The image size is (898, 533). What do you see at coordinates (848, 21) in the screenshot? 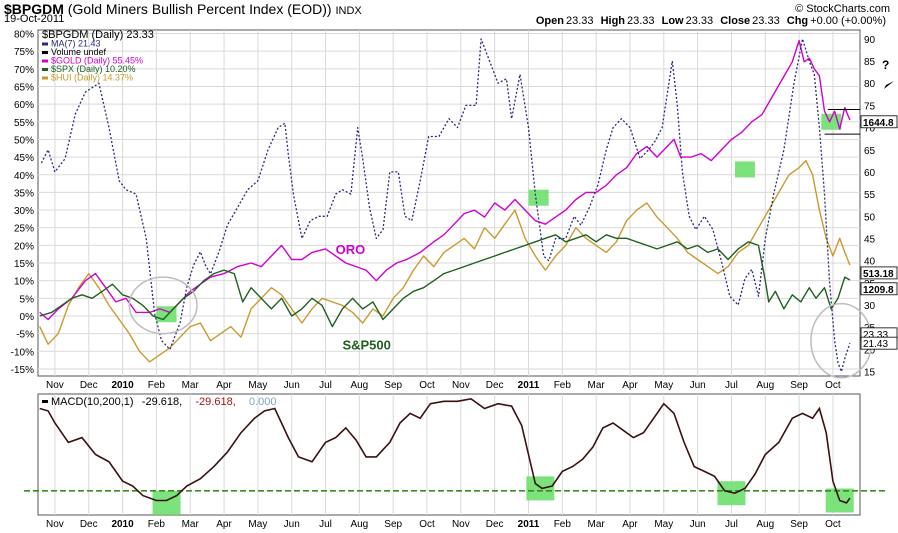
I see `chg-value: +0.00 (+0.00%)` at bounding box center [848, 21].